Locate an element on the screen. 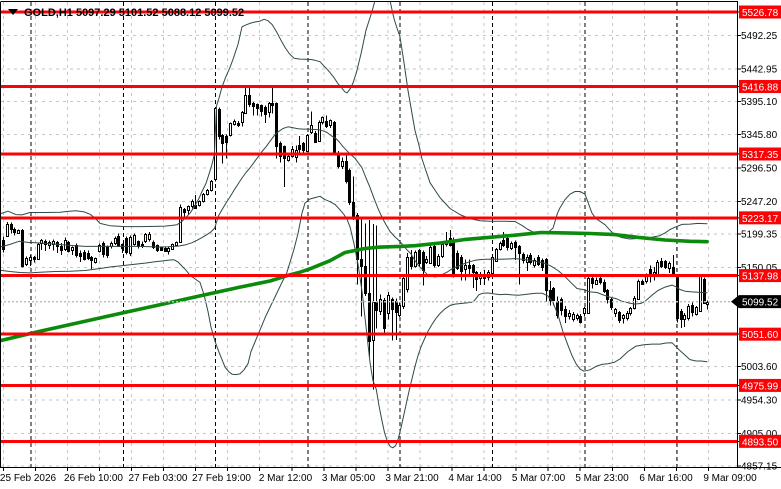  level-price-tag-text: 5223.17 is located at coordinates (760, 219).